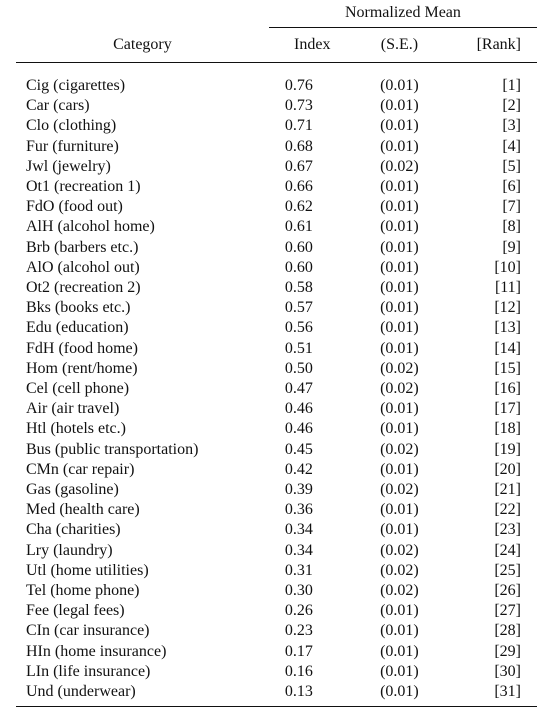 The height and width of the screenshot is (707, 551). What do you see at coordinates (507, 267) in the screenshot?
I see `rank-cell: [10]` at bounding box center [507, 267].